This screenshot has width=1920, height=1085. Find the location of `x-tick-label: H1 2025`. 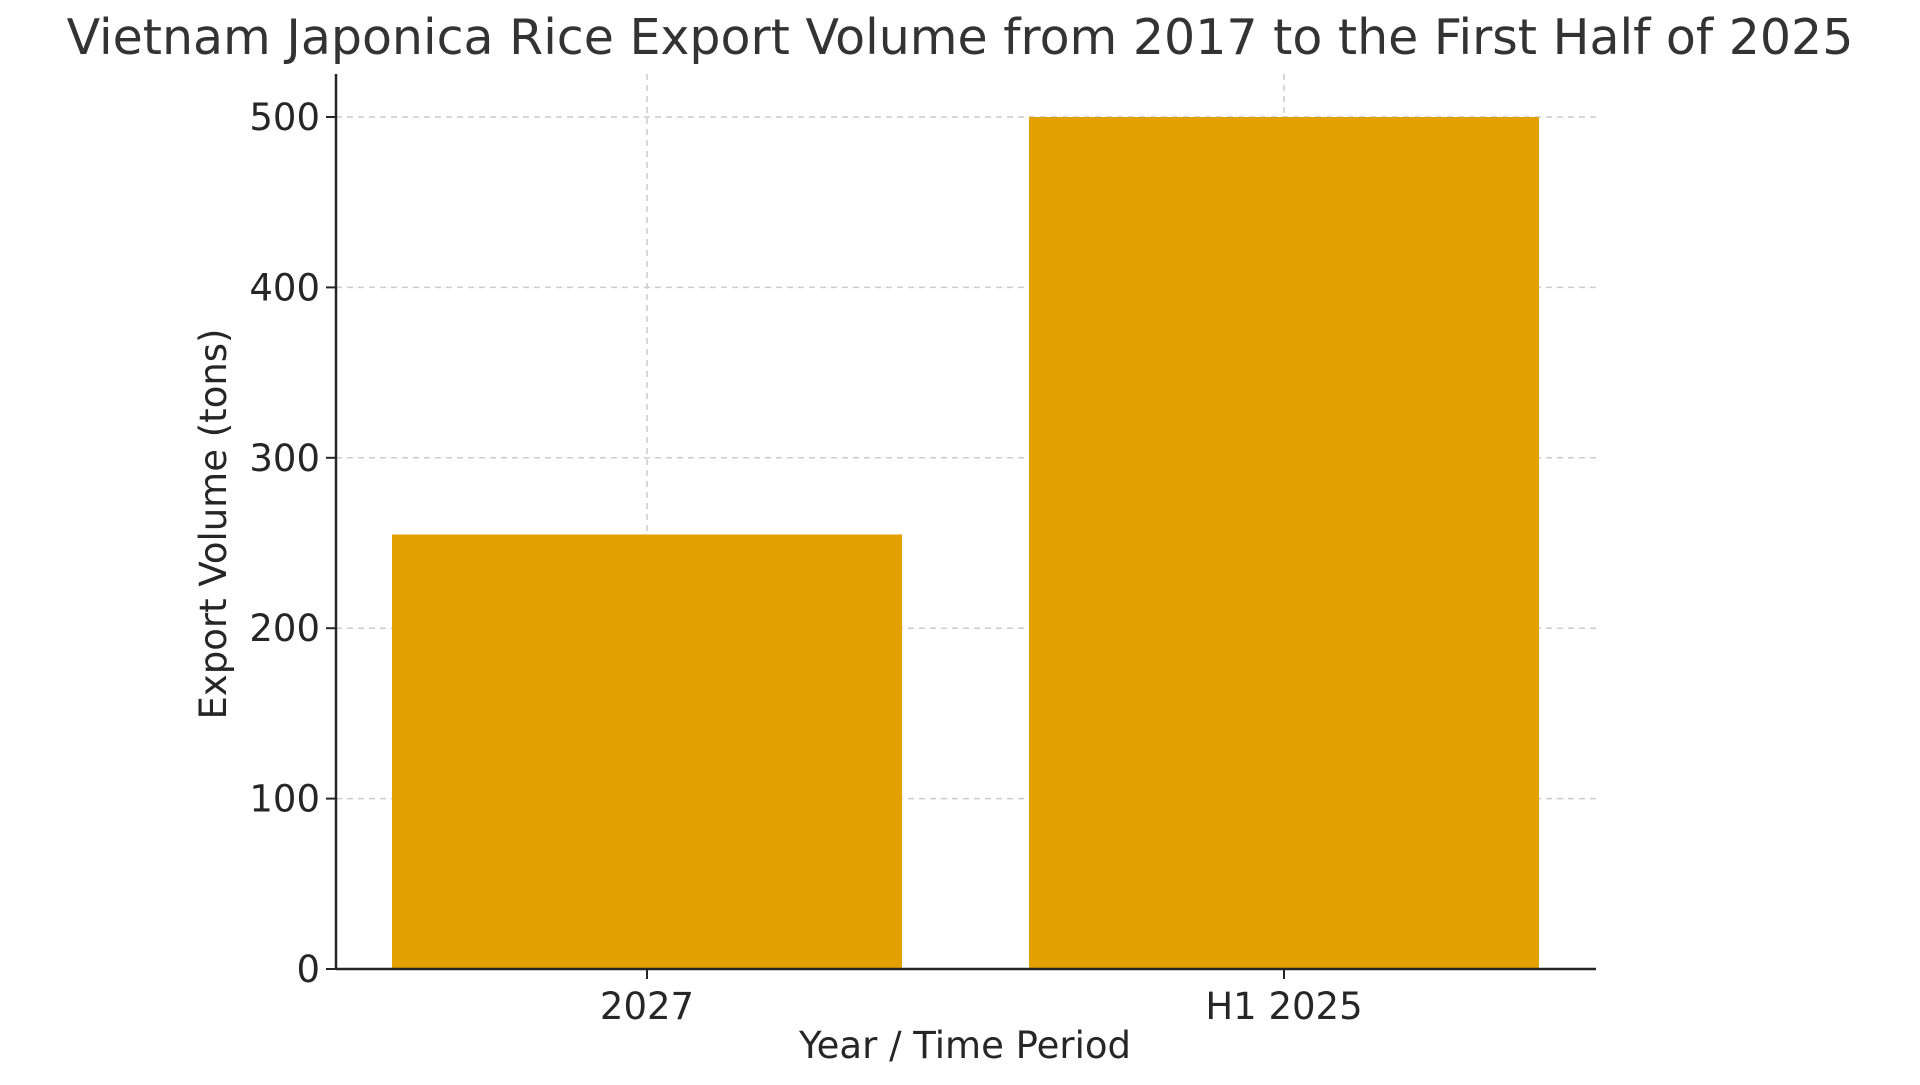

x-tick-label: H1 2025 is located at coordinates (1283, 1006).